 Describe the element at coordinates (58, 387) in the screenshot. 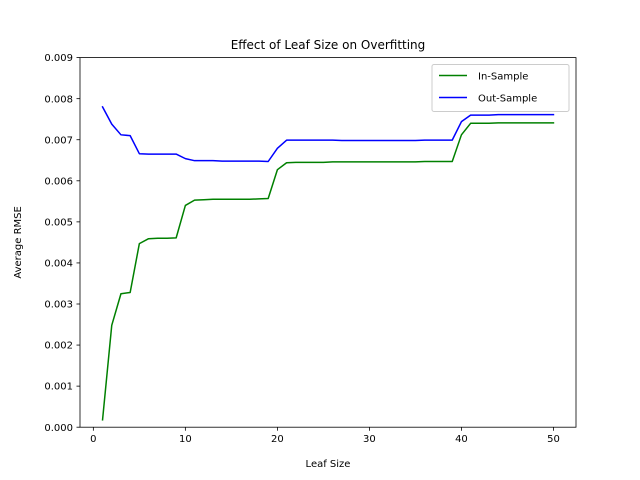

I see `y-tick-label: 0.001` at that location.